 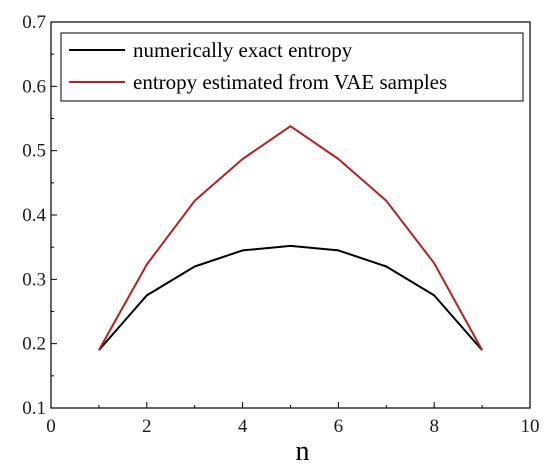 What do you see at coordinates (434, 426) in the screenshot?
I see `x-tick-label: 8` at bounding box center [434, 426].